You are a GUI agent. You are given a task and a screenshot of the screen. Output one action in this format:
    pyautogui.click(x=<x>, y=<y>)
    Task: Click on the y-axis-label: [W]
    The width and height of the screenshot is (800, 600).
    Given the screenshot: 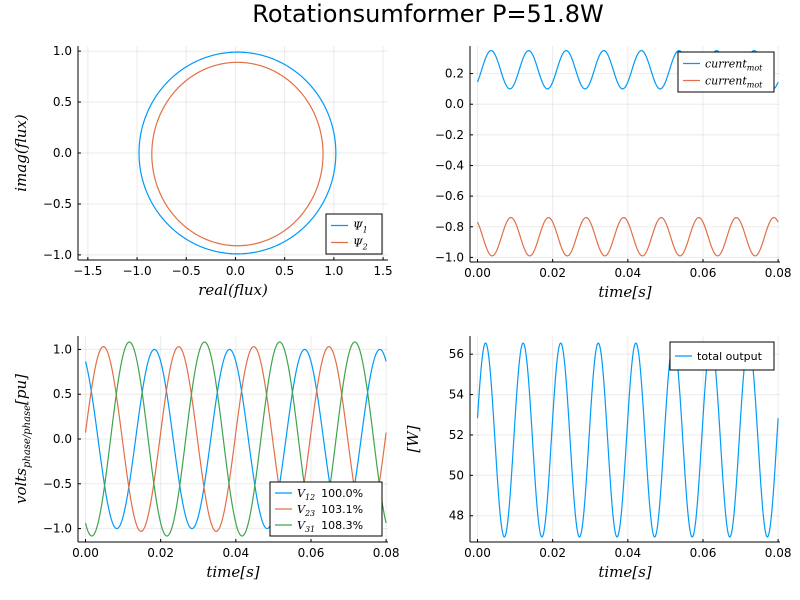 What is the action you would take?
    pyautogui.click(x=413, y=438)
    